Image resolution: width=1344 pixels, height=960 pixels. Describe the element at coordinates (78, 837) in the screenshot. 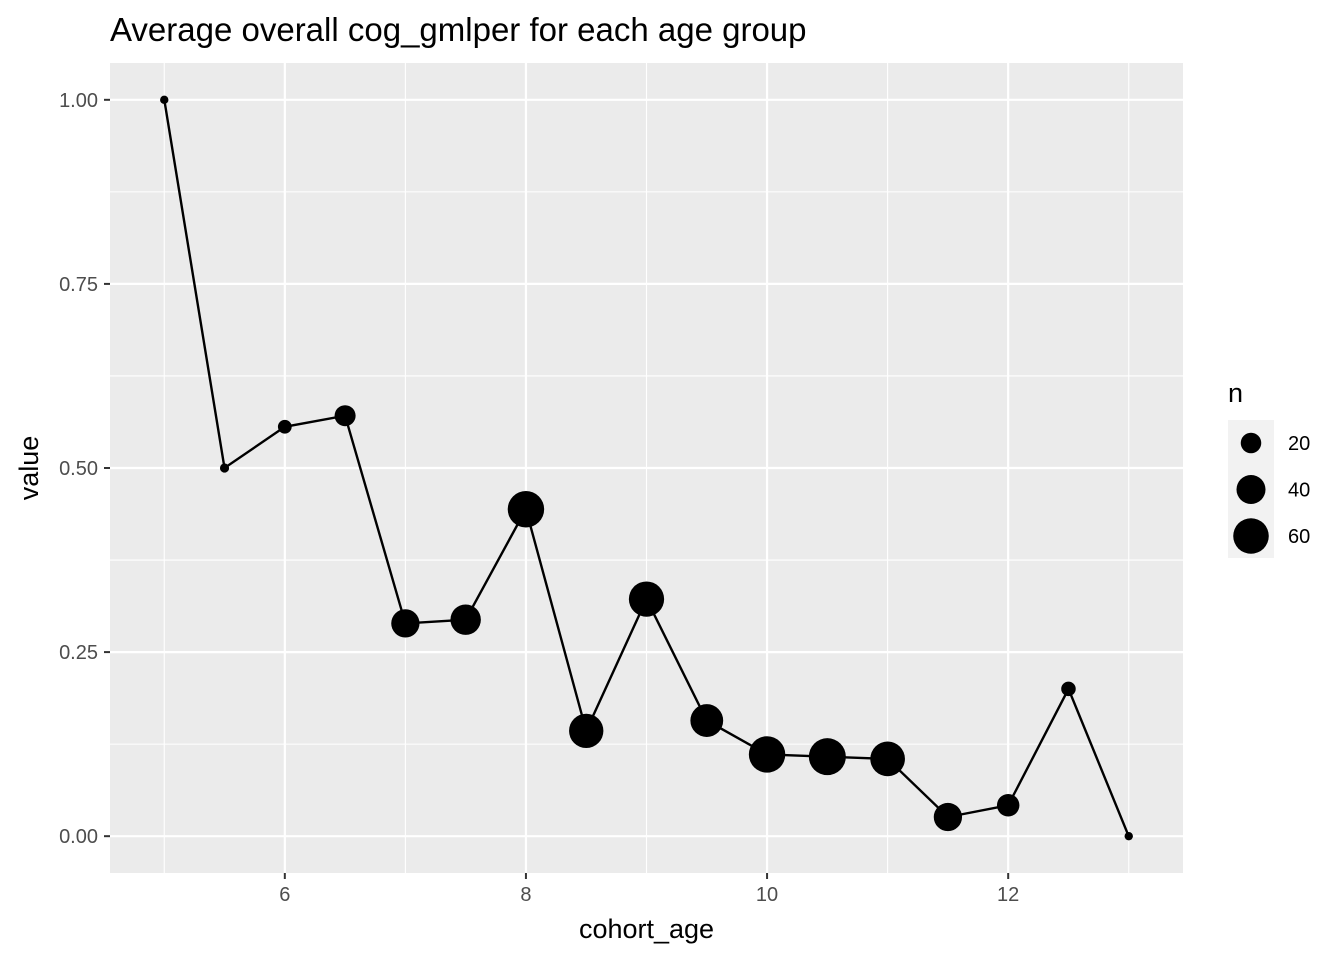

I see `y-tick-label: 0.00` at that location.